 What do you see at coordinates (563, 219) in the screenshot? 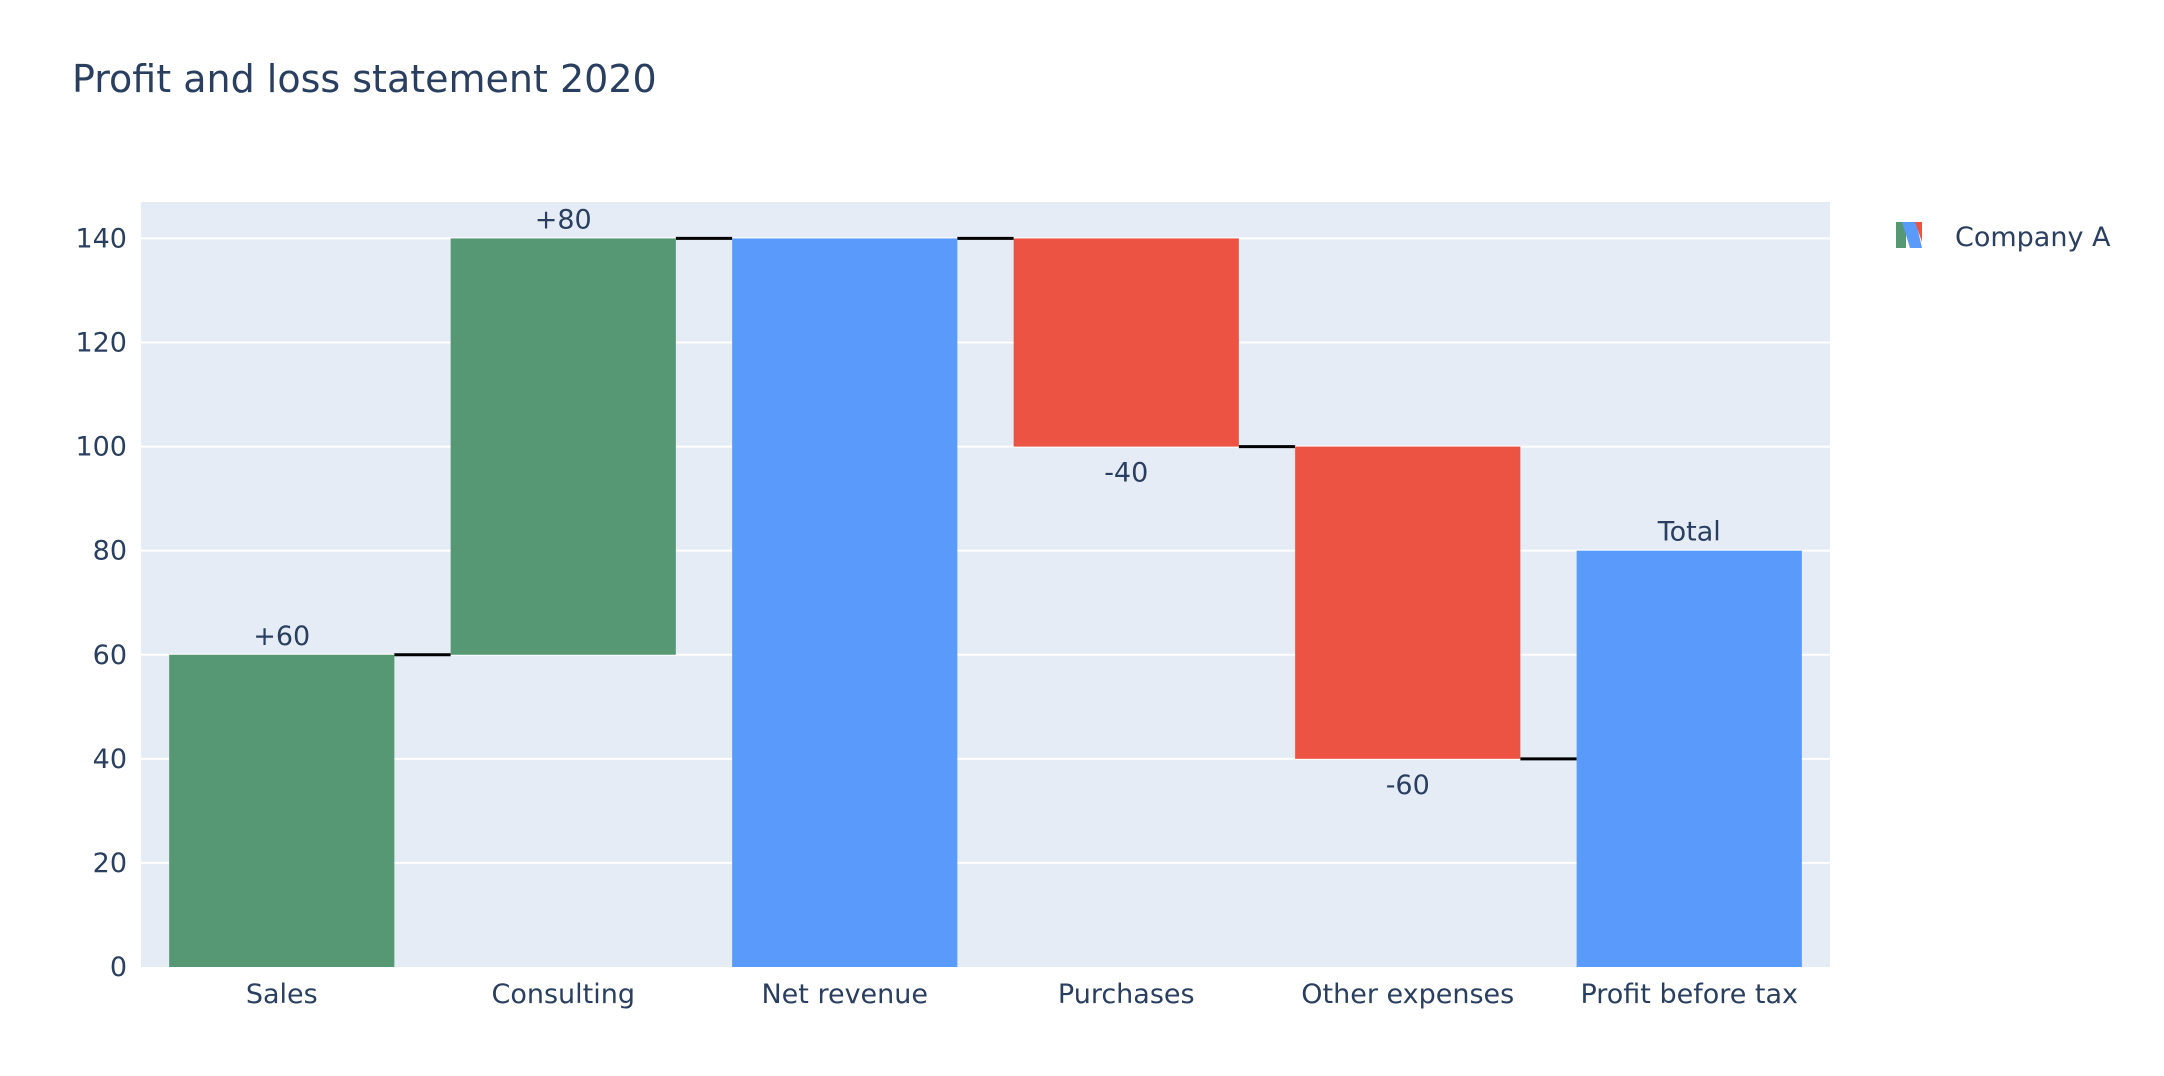
I see `data-label-consulting: +80` at bounding box center [563, 219].